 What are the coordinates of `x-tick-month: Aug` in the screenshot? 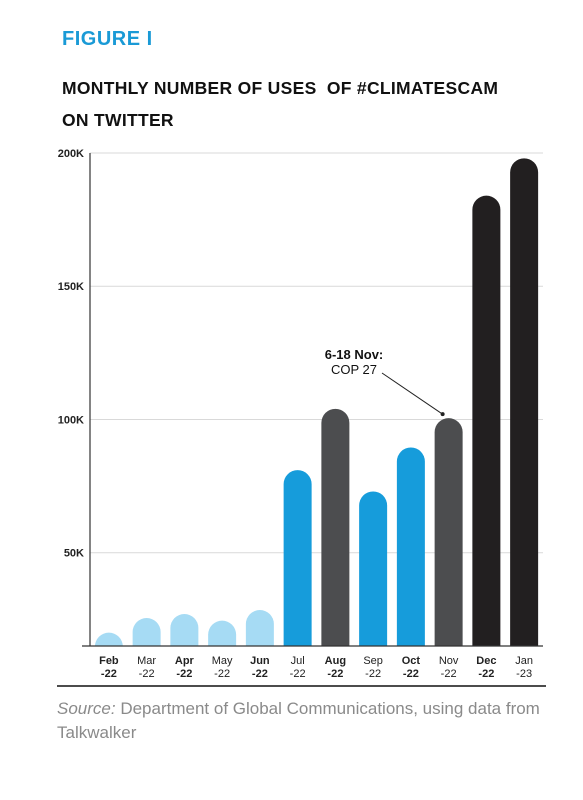 It's located at (335, 661).